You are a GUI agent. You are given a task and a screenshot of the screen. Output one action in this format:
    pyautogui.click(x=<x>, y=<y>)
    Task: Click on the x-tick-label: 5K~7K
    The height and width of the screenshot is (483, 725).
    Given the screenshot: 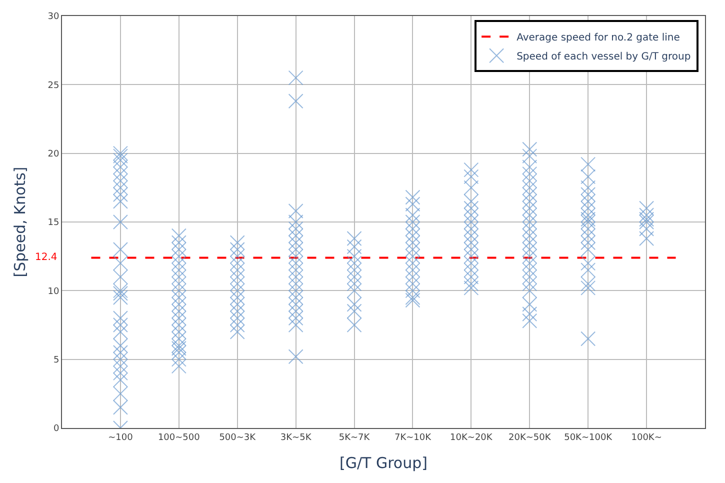 What is the action you would take?
    pyautogui.click(x=354, y=437)
    